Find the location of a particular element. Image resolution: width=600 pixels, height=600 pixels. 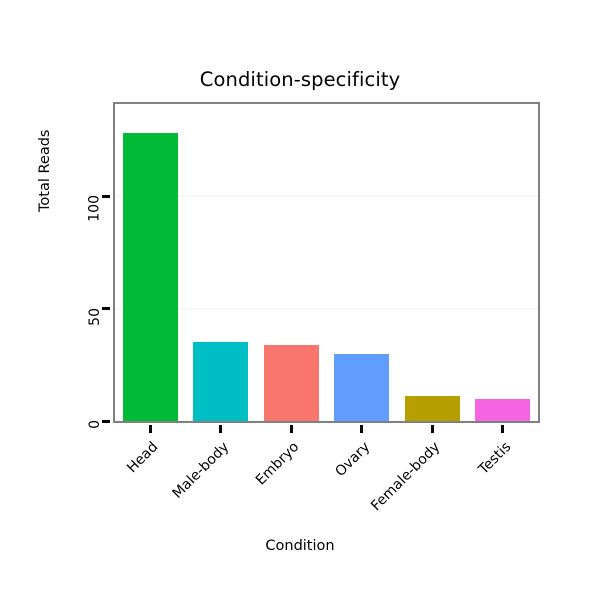

x-tick-label: Female-body is located at coordinates (406, 477).